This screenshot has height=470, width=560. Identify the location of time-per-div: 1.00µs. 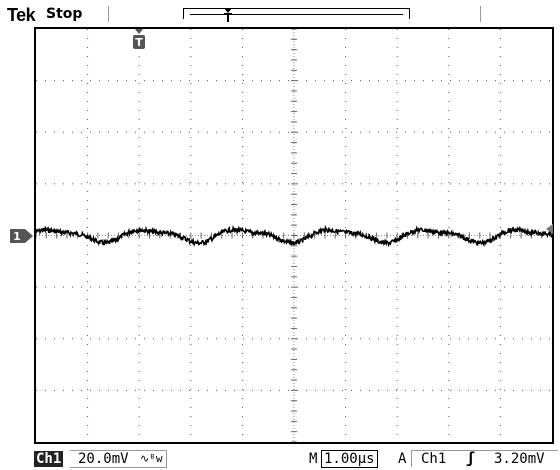
(349, 459).